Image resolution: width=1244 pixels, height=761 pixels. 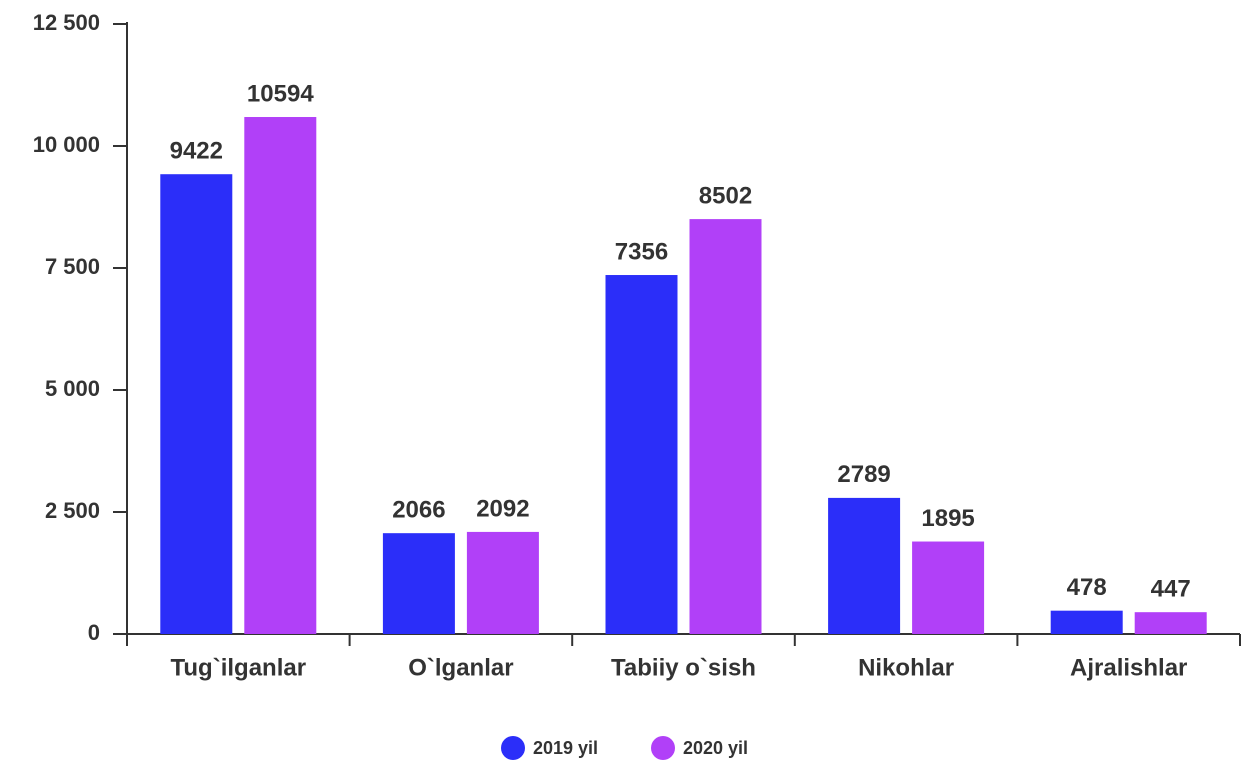 What do you see at coordinates (72, 266) in the screenshot?
I see `y-tick-label: 7 500` at bounding box center [72, 266].